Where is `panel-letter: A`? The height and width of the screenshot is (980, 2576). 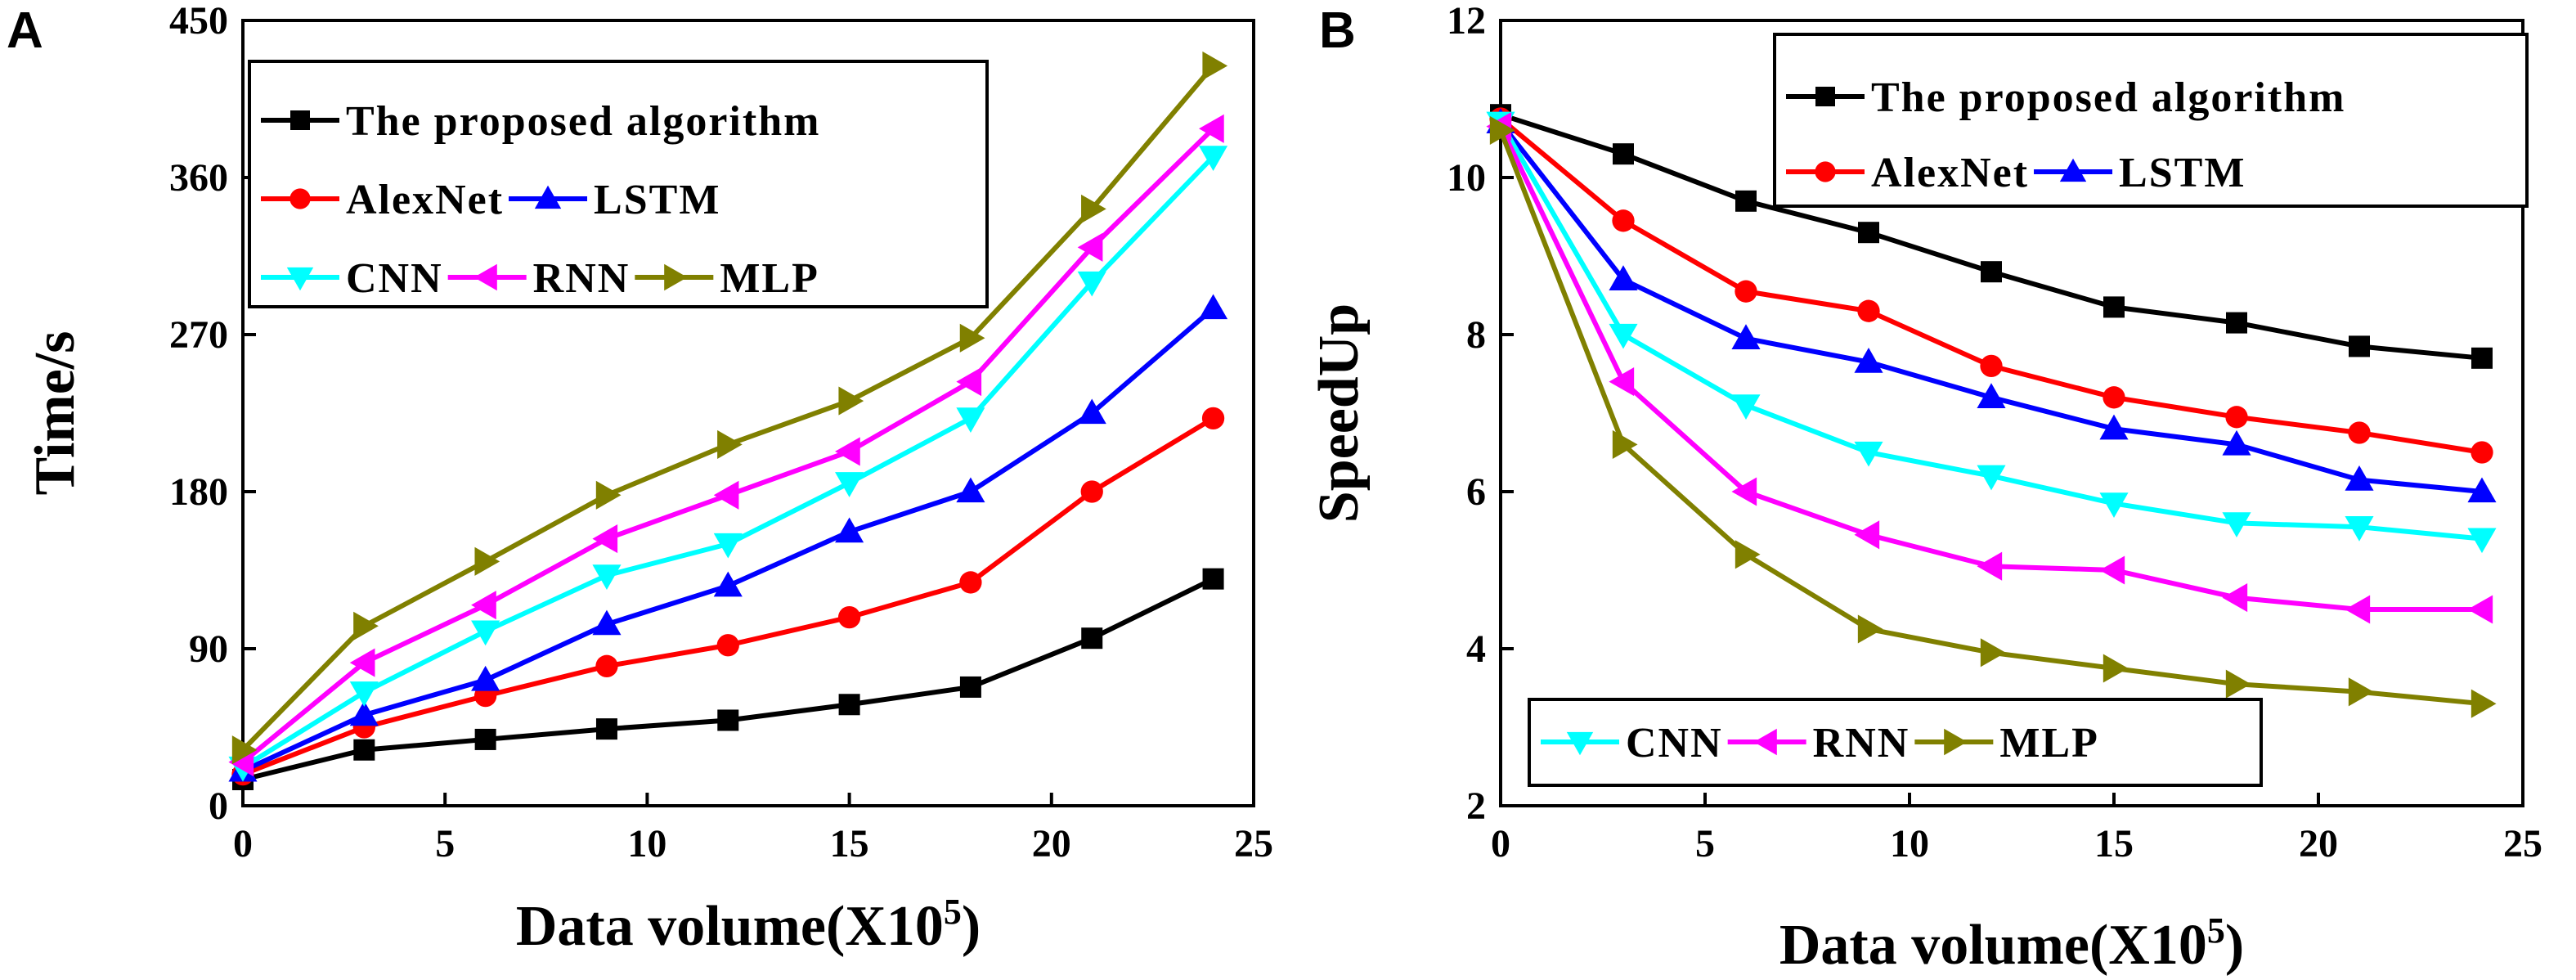
panel-letter: A is located at coordinates (25, 30).